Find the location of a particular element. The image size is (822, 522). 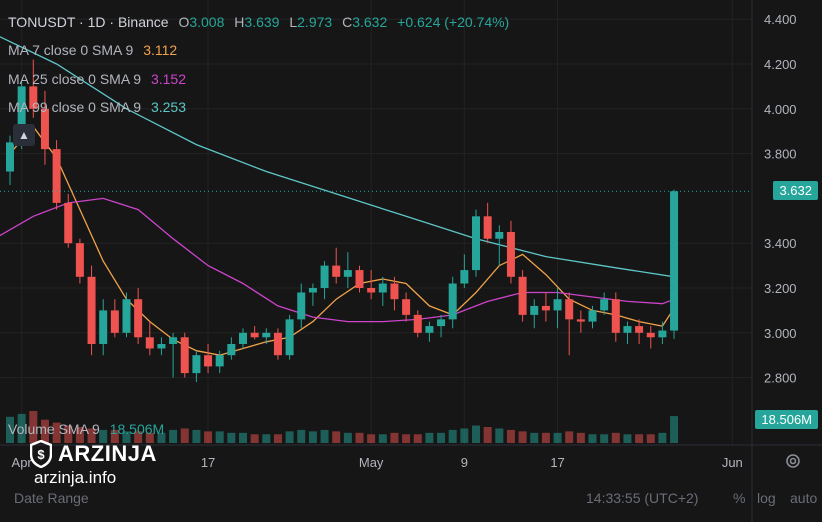

symbol-name: TONUSDT is located at coordinates (42, 22).